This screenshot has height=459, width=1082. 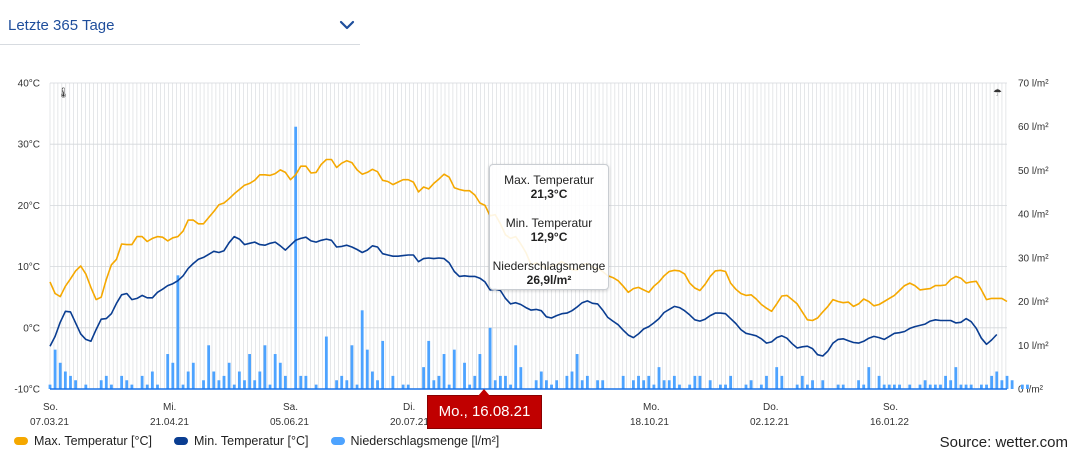 What do you see at coordinates (409, 422) in the screenshot?
I see `x-axis-tick-date: 20.07.21` at bounding box center [409, 422].